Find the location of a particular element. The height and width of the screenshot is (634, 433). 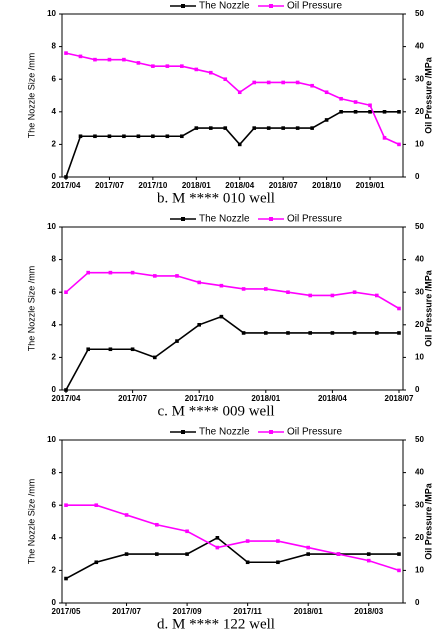

y2-tick-label: 40 is located at coordinates (419, 46).